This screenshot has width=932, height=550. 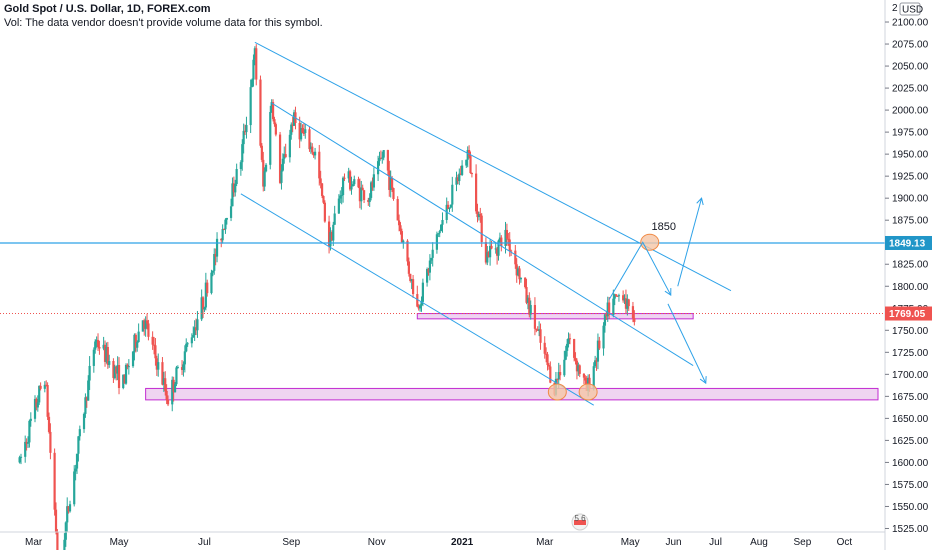 What do you see at coordinates (580, 522) in the screenshot?
I see `flag-icon-stripe` at bounding box center [580, 522].